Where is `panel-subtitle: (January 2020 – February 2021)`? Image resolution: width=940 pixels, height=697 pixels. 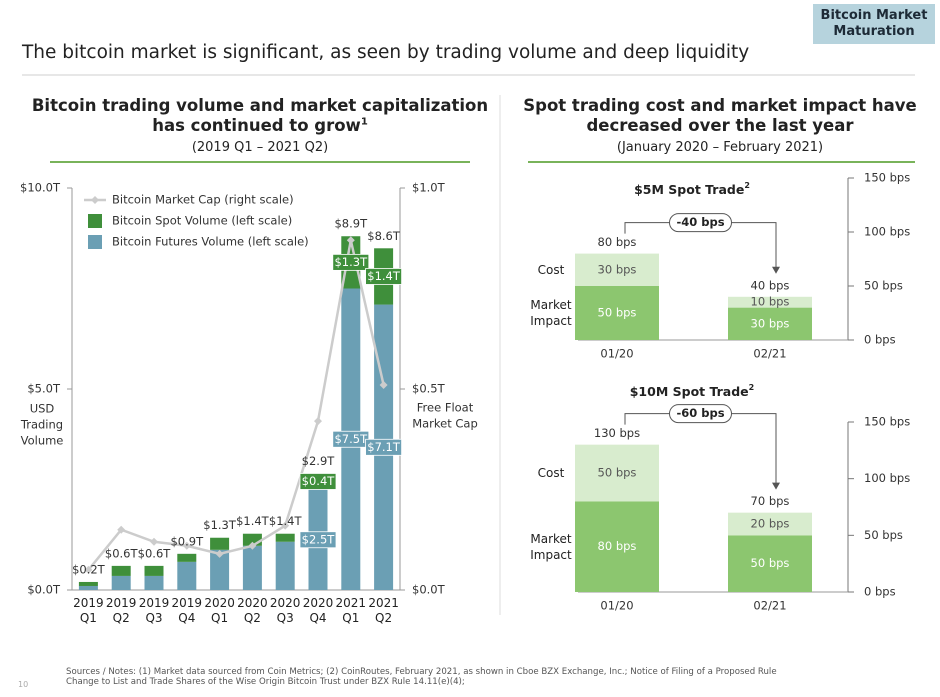
panel-subtitle: (January 2020 – February 2021) is located at coordinates (720, 147).